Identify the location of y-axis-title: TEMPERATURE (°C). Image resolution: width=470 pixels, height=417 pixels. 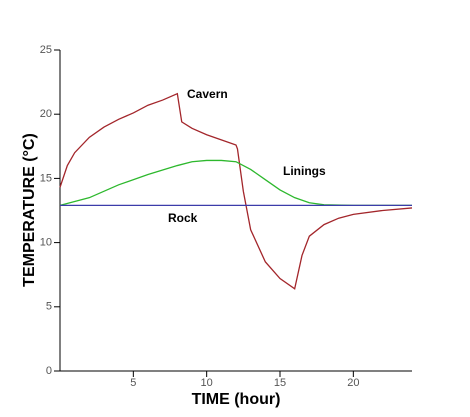
(29, 210).